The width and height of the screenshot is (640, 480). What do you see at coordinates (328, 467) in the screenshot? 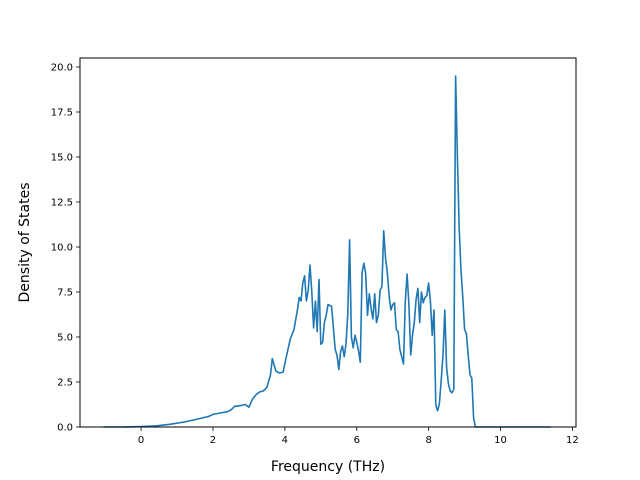
I see `x-axis-label: Frequency (THz)` at bounding box center [328, 467].